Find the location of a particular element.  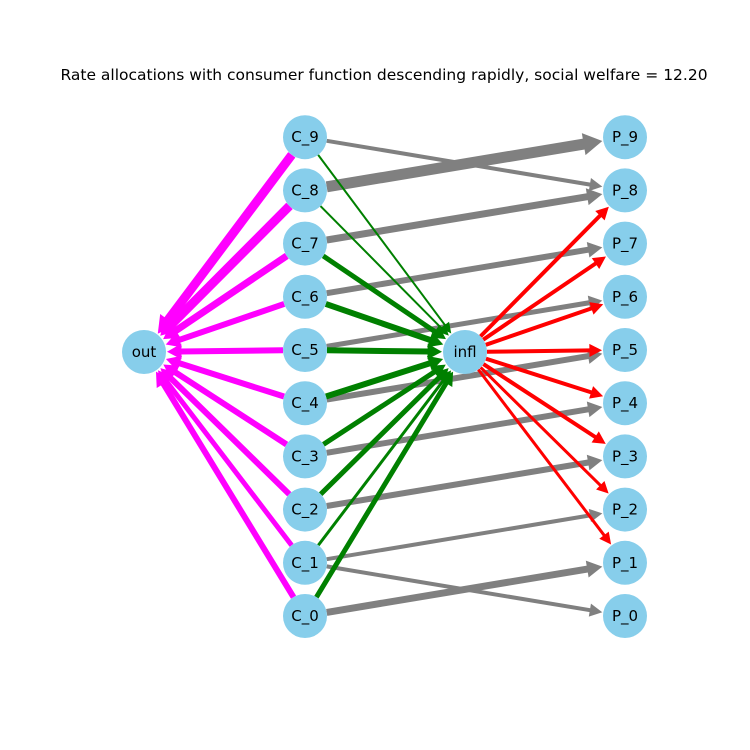

node-P_7: P_7 is located at coordinates (625, 243).